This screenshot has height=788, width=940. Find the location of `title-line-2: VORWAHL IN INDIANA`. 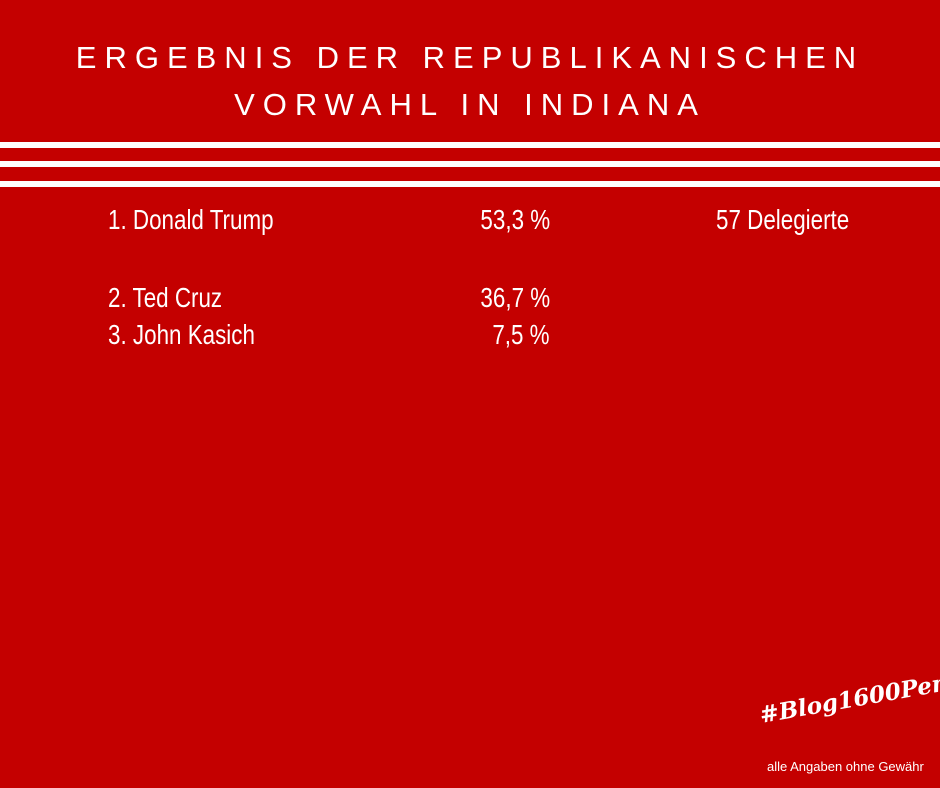

title-line-2: VORWAHL IN INDIANA is located at coordinates (470, 104).